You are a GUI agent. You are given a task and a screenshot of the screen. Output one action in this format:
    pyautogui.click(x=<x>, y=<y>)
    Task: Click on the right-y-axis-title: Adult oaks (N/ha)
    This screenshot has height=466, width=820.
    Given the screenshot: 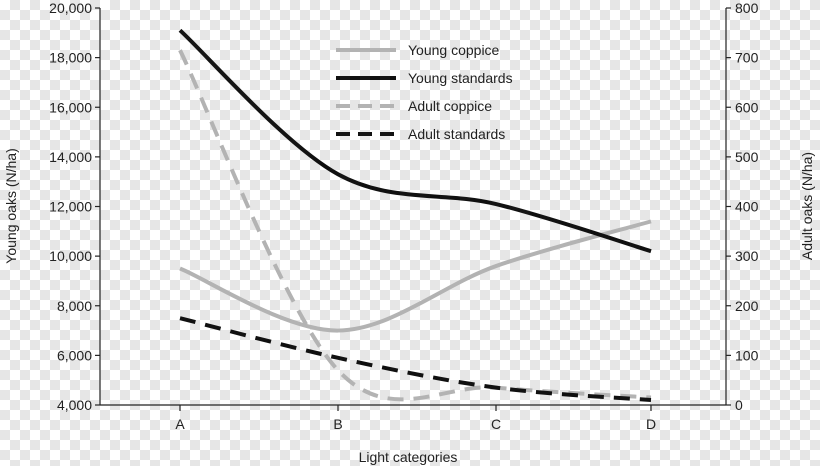 What is the action you would take?
    pyautogui.click(x=807, y=206)
    